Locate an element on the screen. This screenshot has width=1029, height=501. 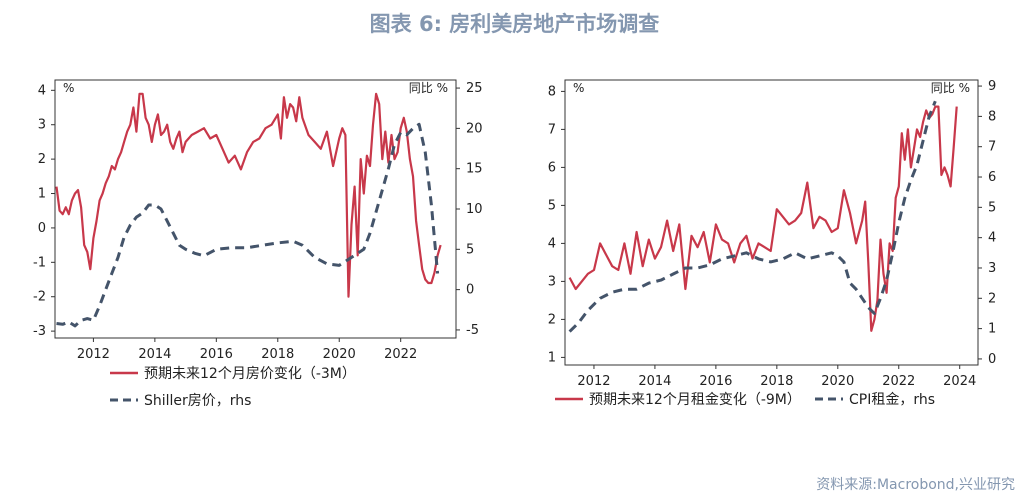
right-tick-label: 15 is located at coordinates (474, 169).